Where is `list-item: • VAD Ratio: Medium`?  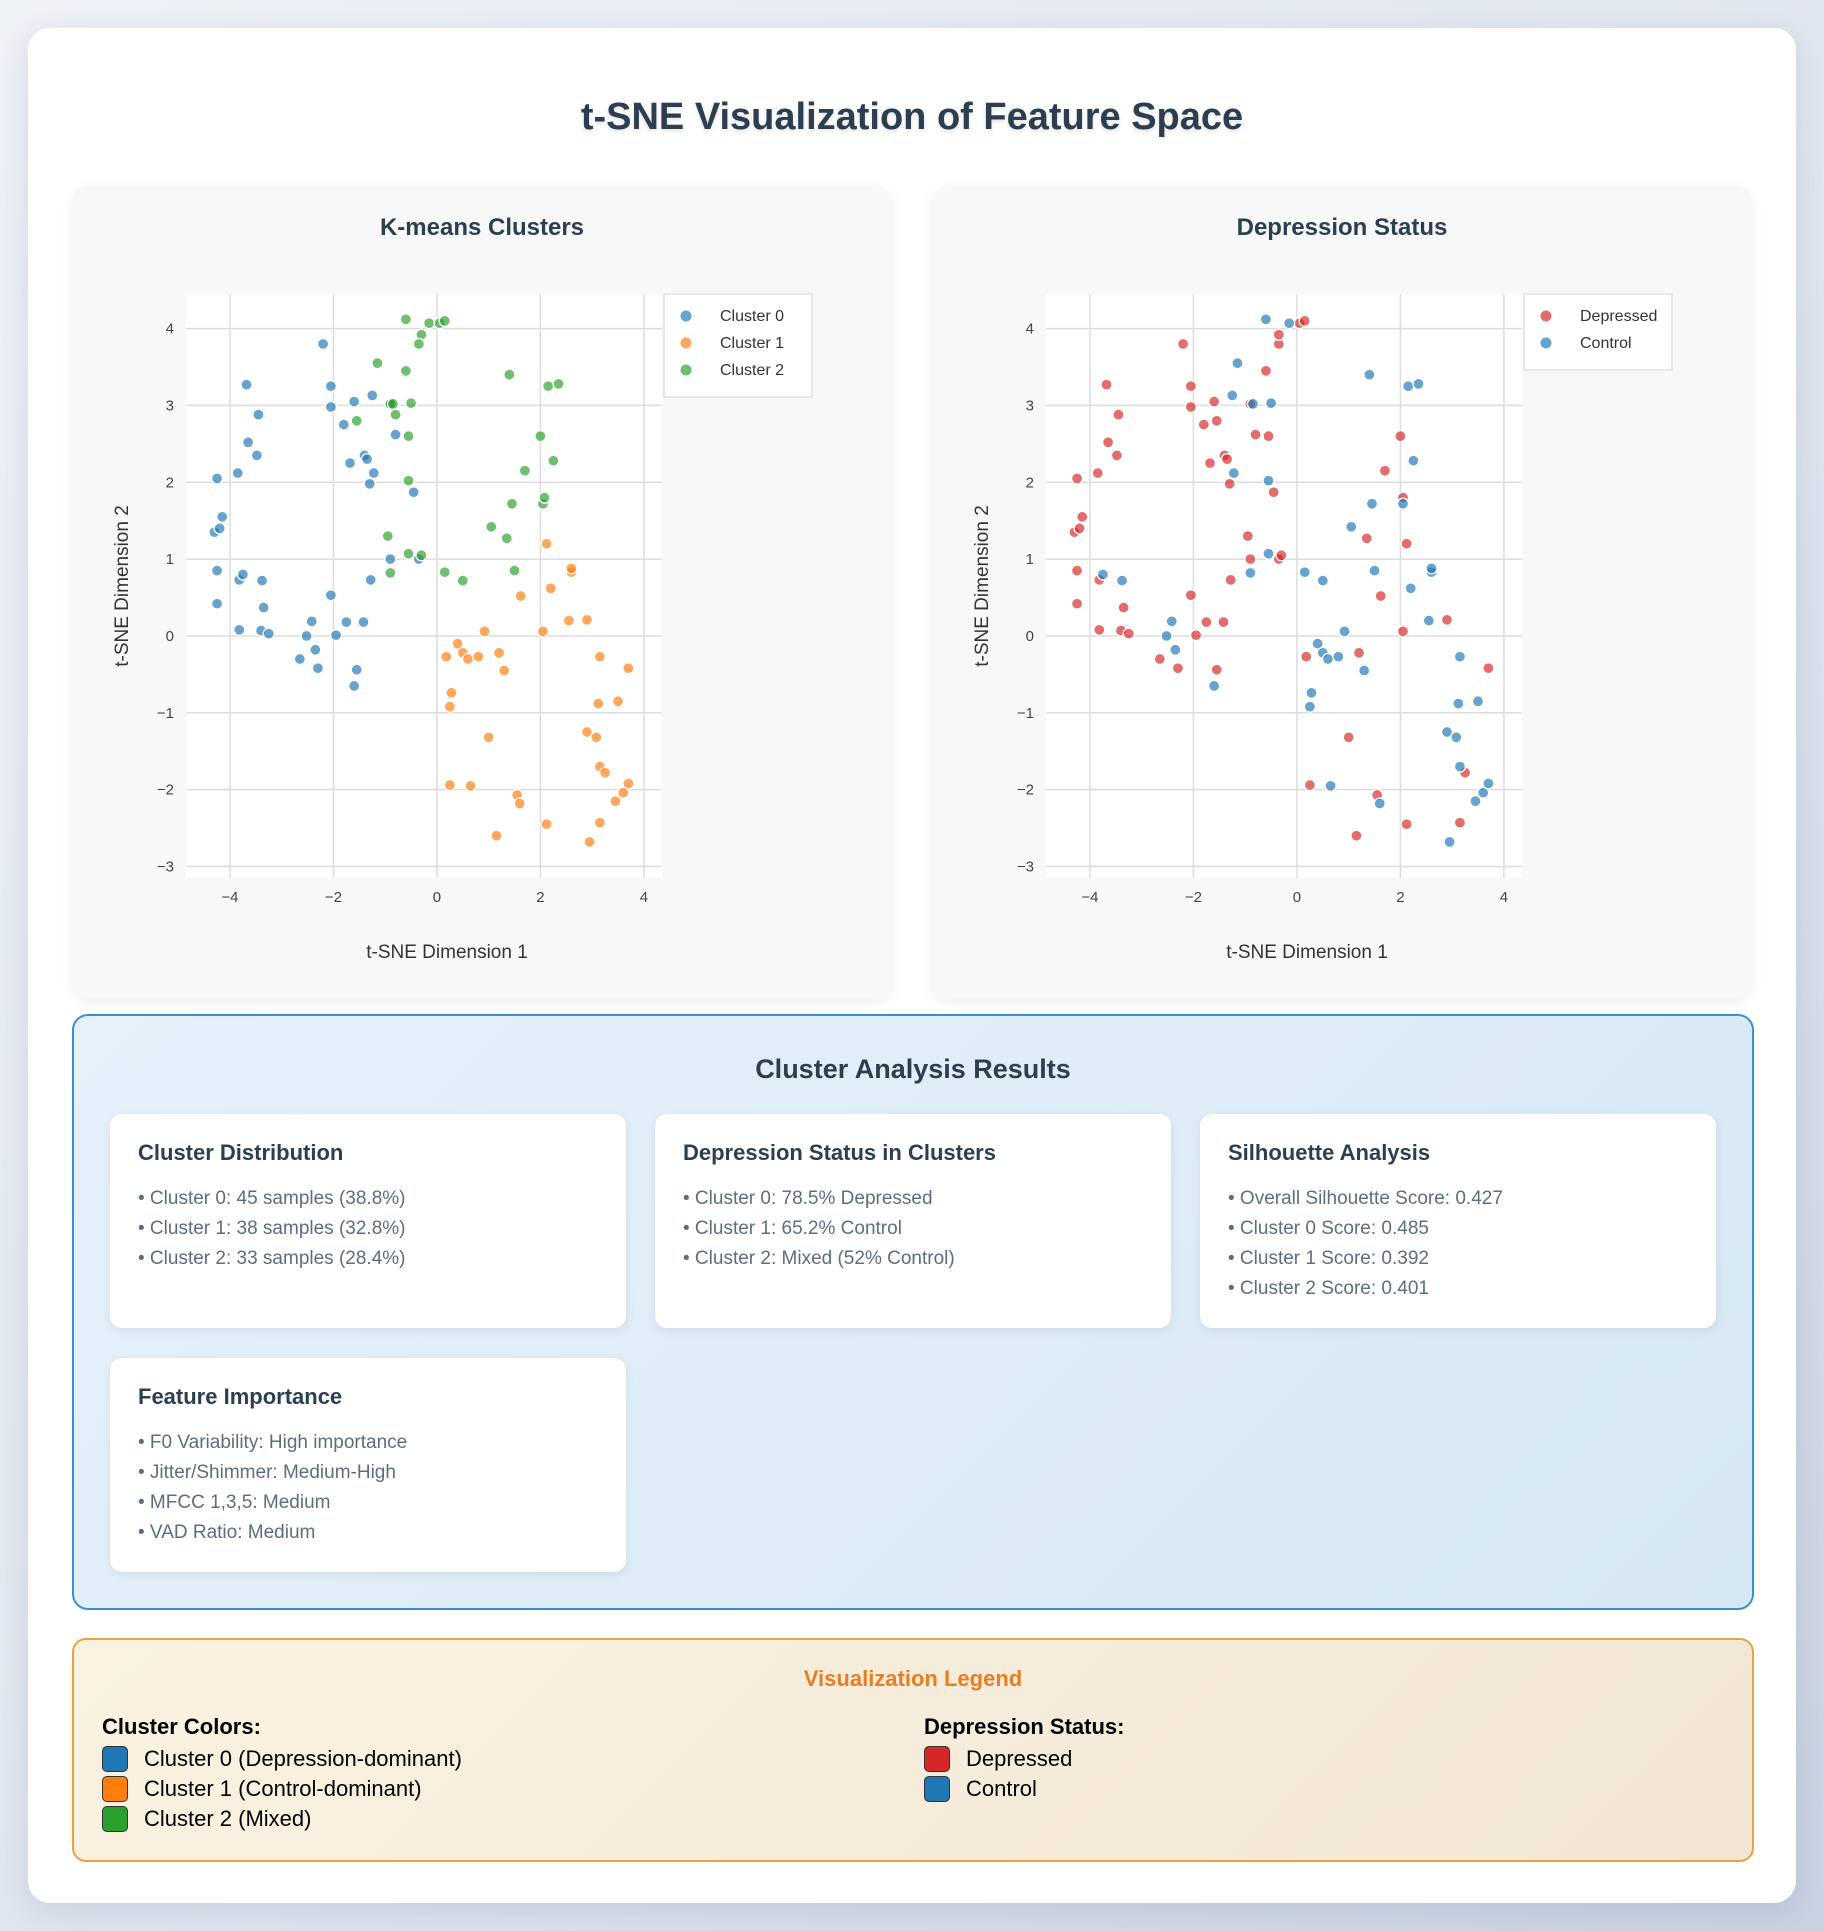 list-item: • VAD Ratio: Medium is located at coordinates (227, 1532).